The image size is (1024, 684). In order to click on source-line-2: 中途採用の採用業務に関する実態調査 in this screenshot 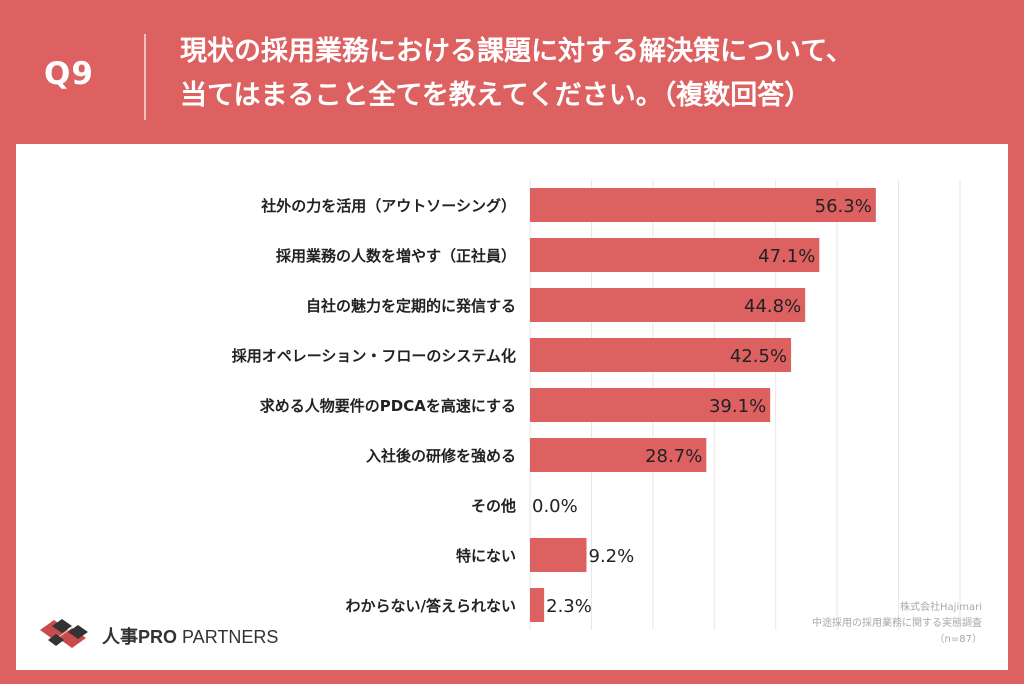, I will do `click(897, 623)`.